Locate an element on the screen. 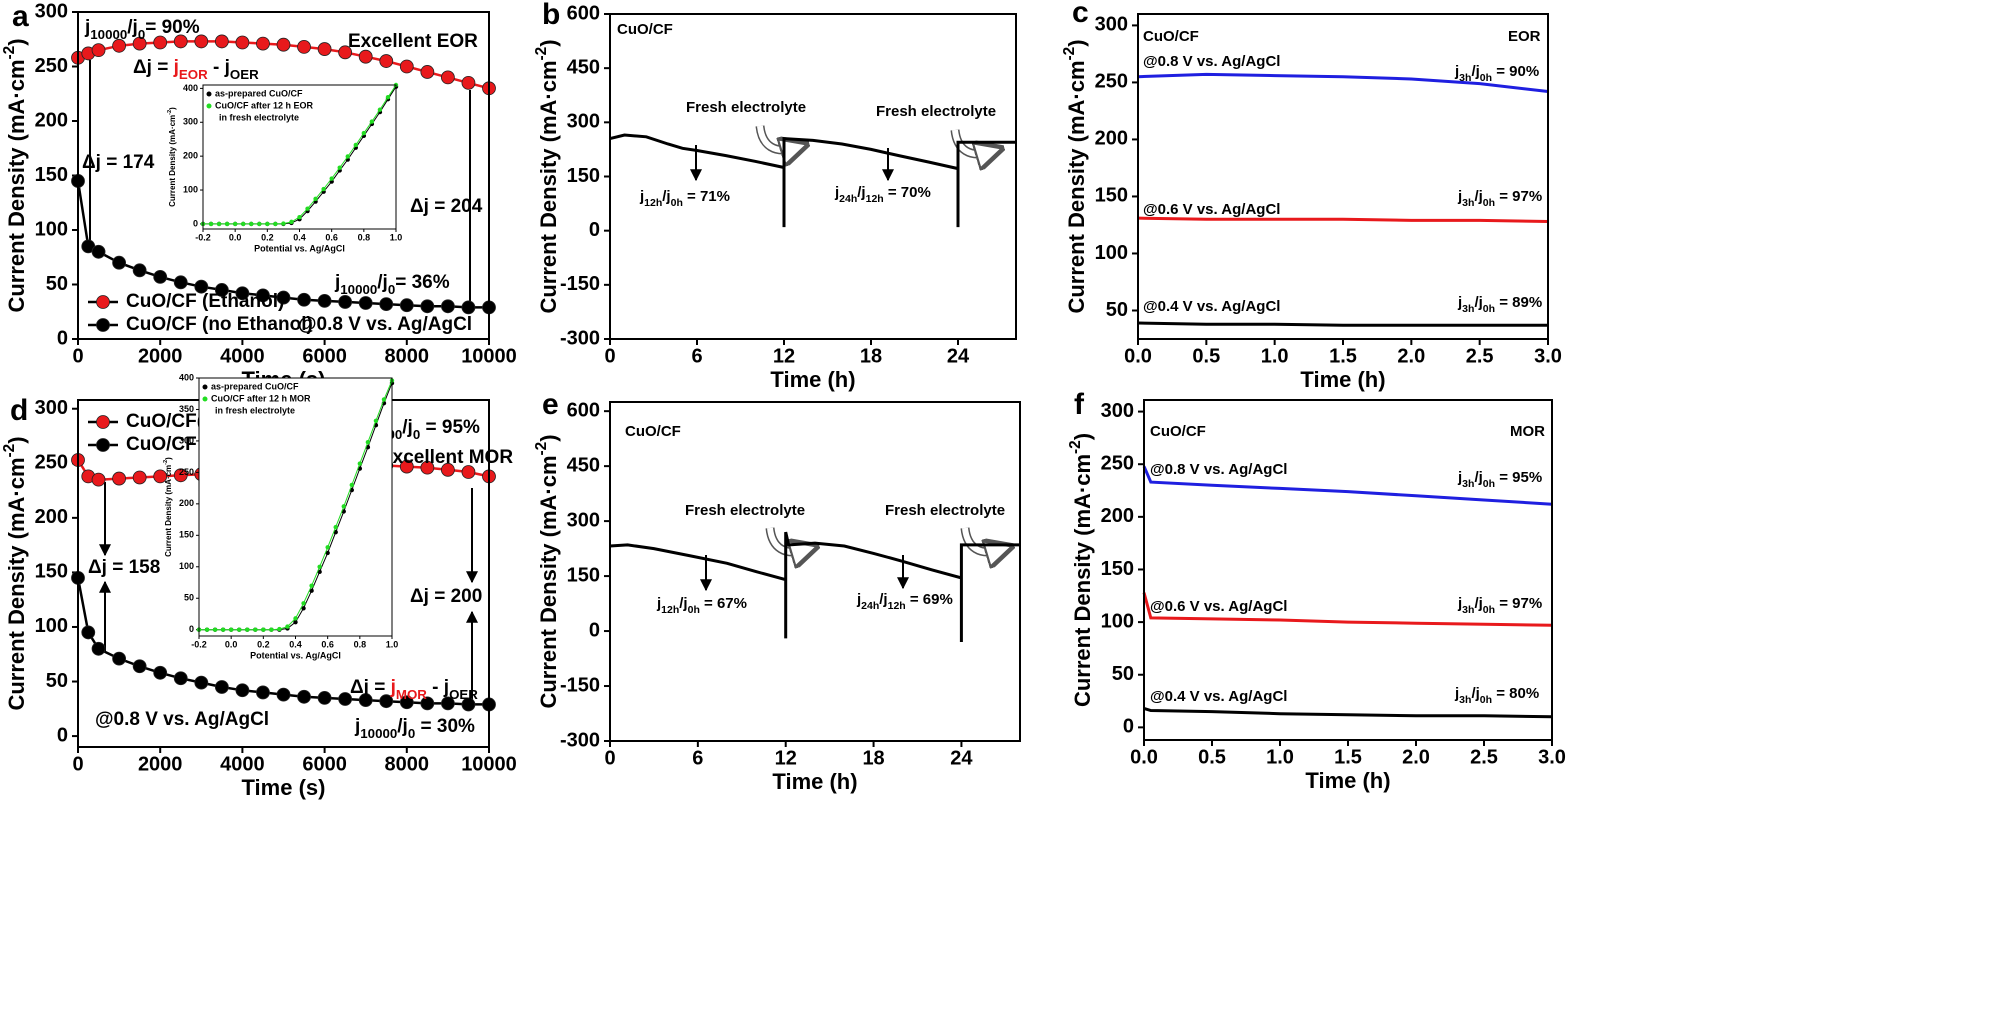  annotation: j12h/j0h = 67% is located at coordinates (701, 605).